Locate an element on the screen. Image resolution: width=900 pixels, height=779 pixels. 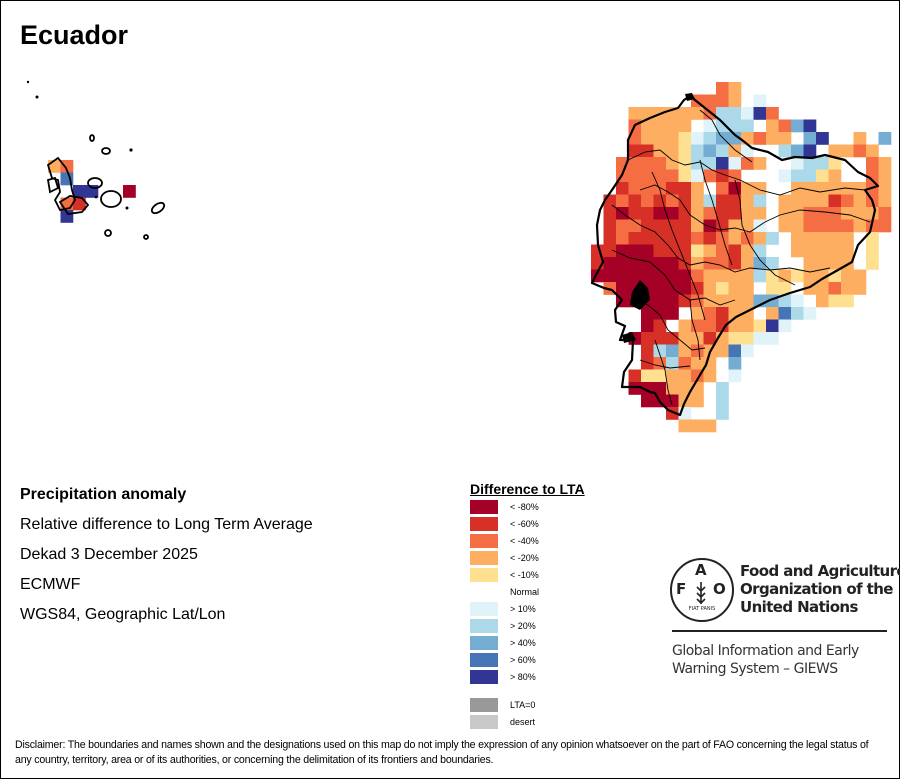
fao-name-line-3: United Nations is located at coordinates (799, 607).